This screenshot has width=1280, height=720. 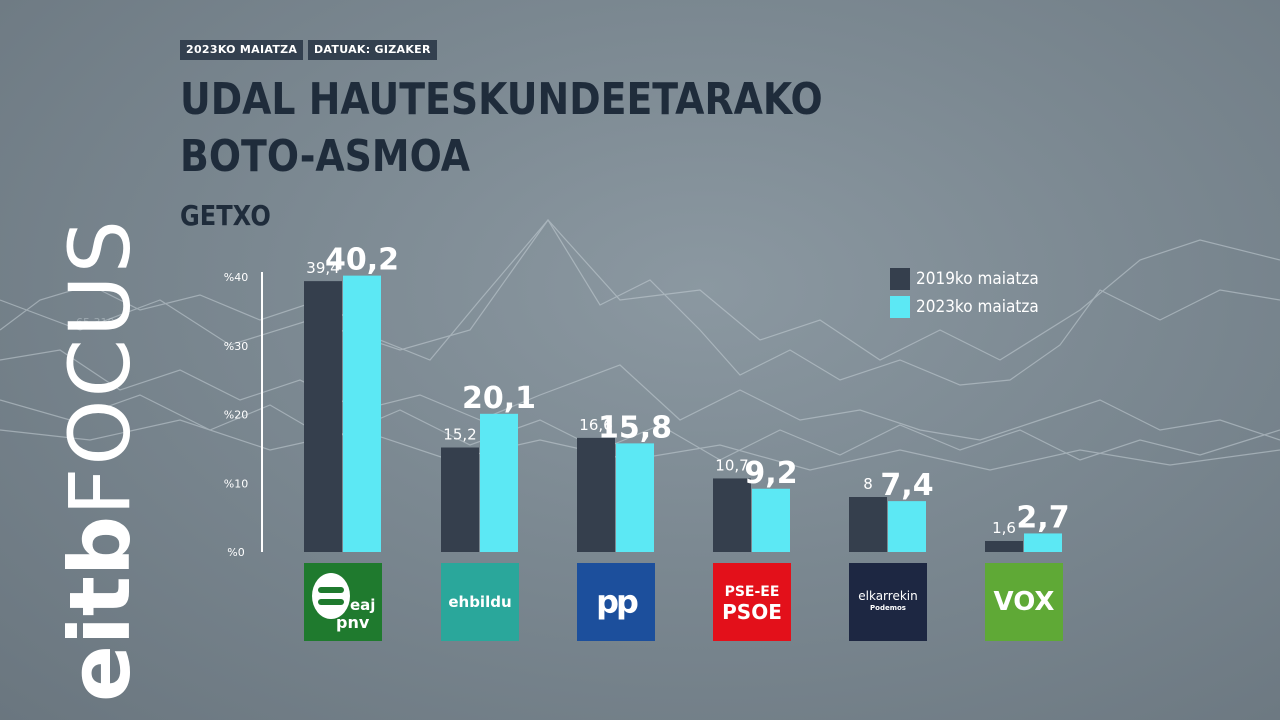 What do you see at coordinates (343, 602) in the screenshot?
I see `party-logo-eaj-pnv: eaj pnv` at bounding box center [343, 602].